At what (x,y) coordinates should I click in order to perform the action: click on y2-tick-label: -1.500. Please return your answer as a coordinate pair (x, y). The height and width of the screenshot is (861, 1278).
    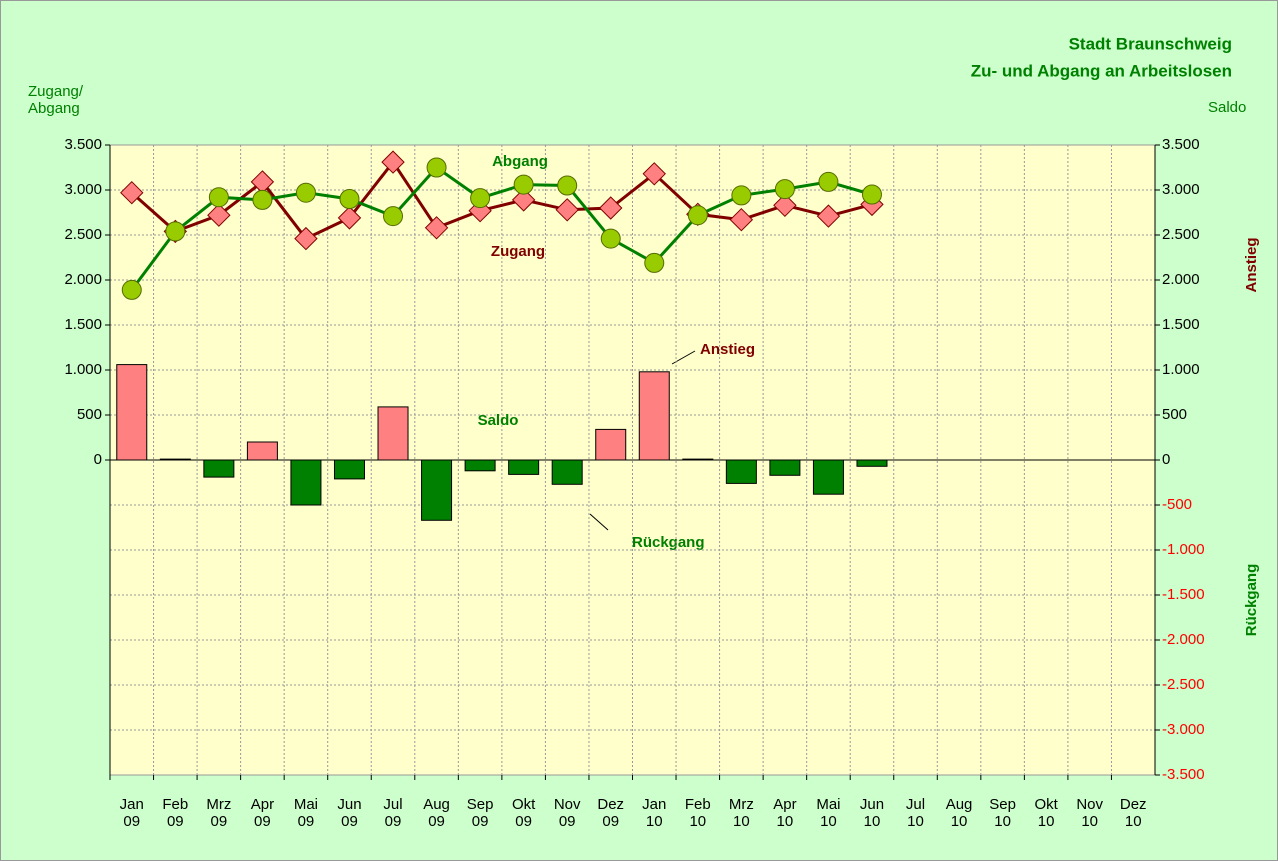
    Looking at the image, I should click on (1183, 594).